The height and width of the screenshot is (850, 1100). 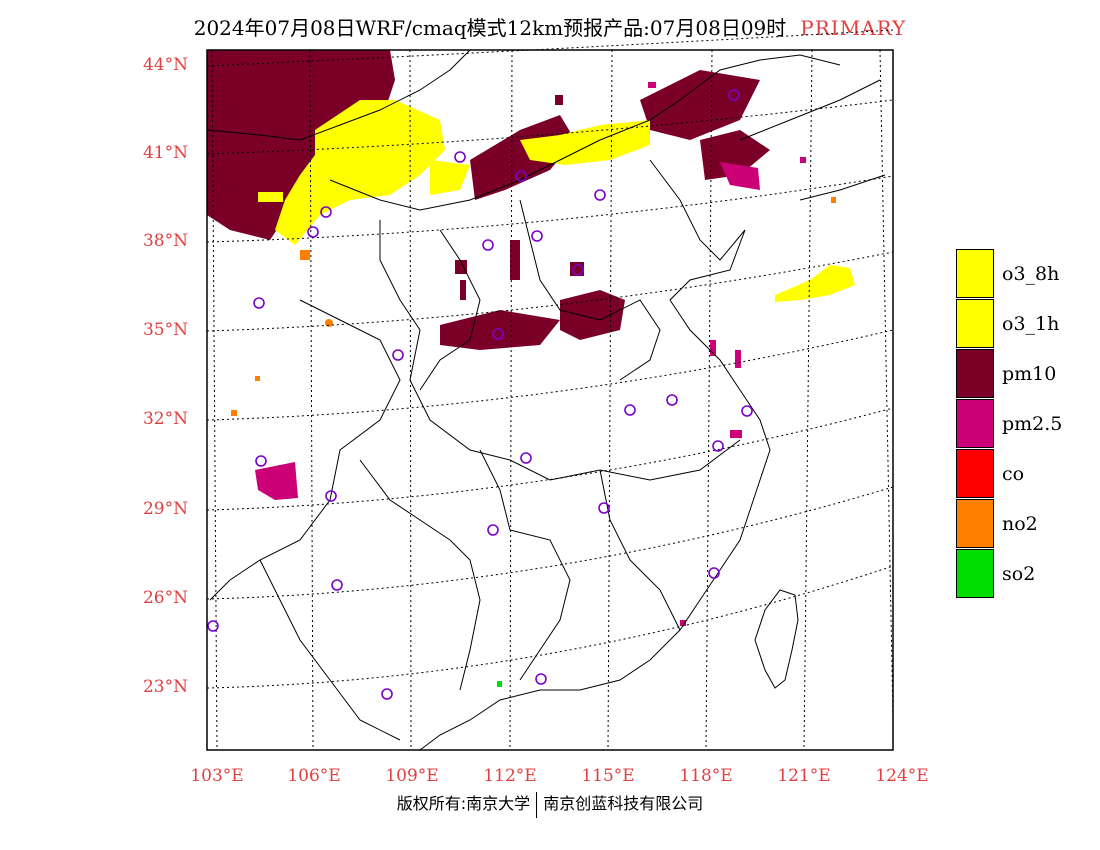 I want to click on legend-label: pm10, so click(x=1029, y=374).